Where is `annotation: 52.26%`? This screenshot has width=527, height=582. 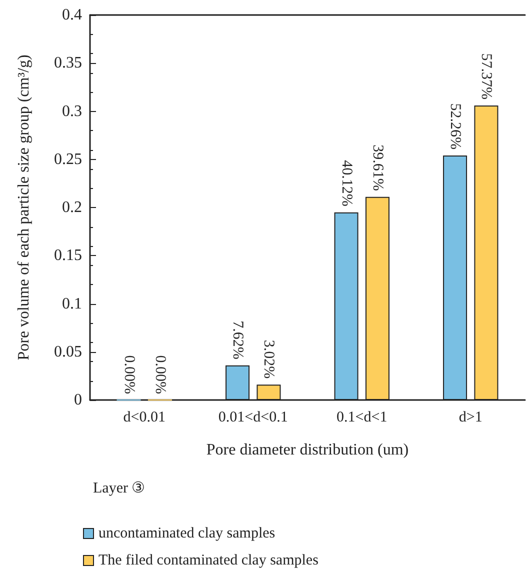 annotation: 52.26% is located at coordinates (455, 126).